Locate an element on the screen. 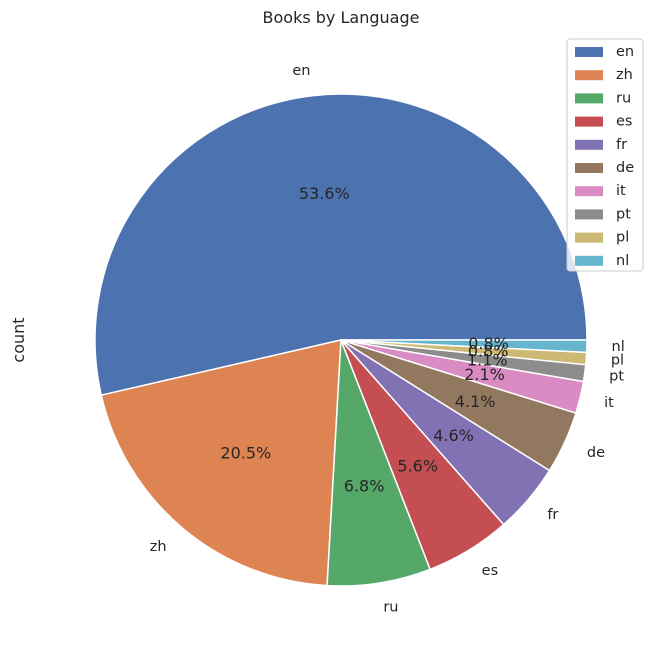 This screenshot has height=658, width=659. category-label-en: en is located at coordinates (301, 71).